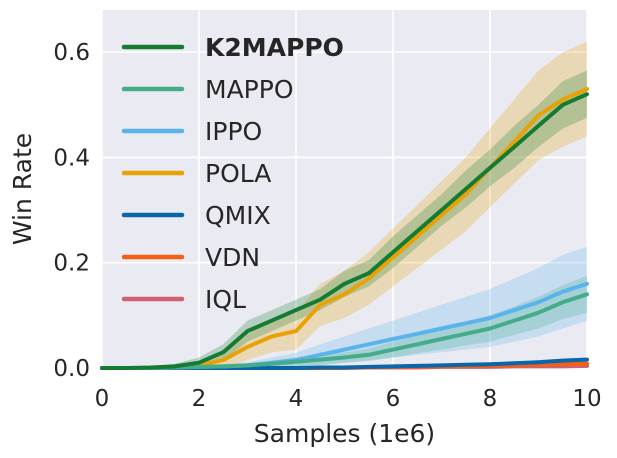 The width and height of the screenshot is (617, 458). I want to click on mappo-line, so click(344, 331).